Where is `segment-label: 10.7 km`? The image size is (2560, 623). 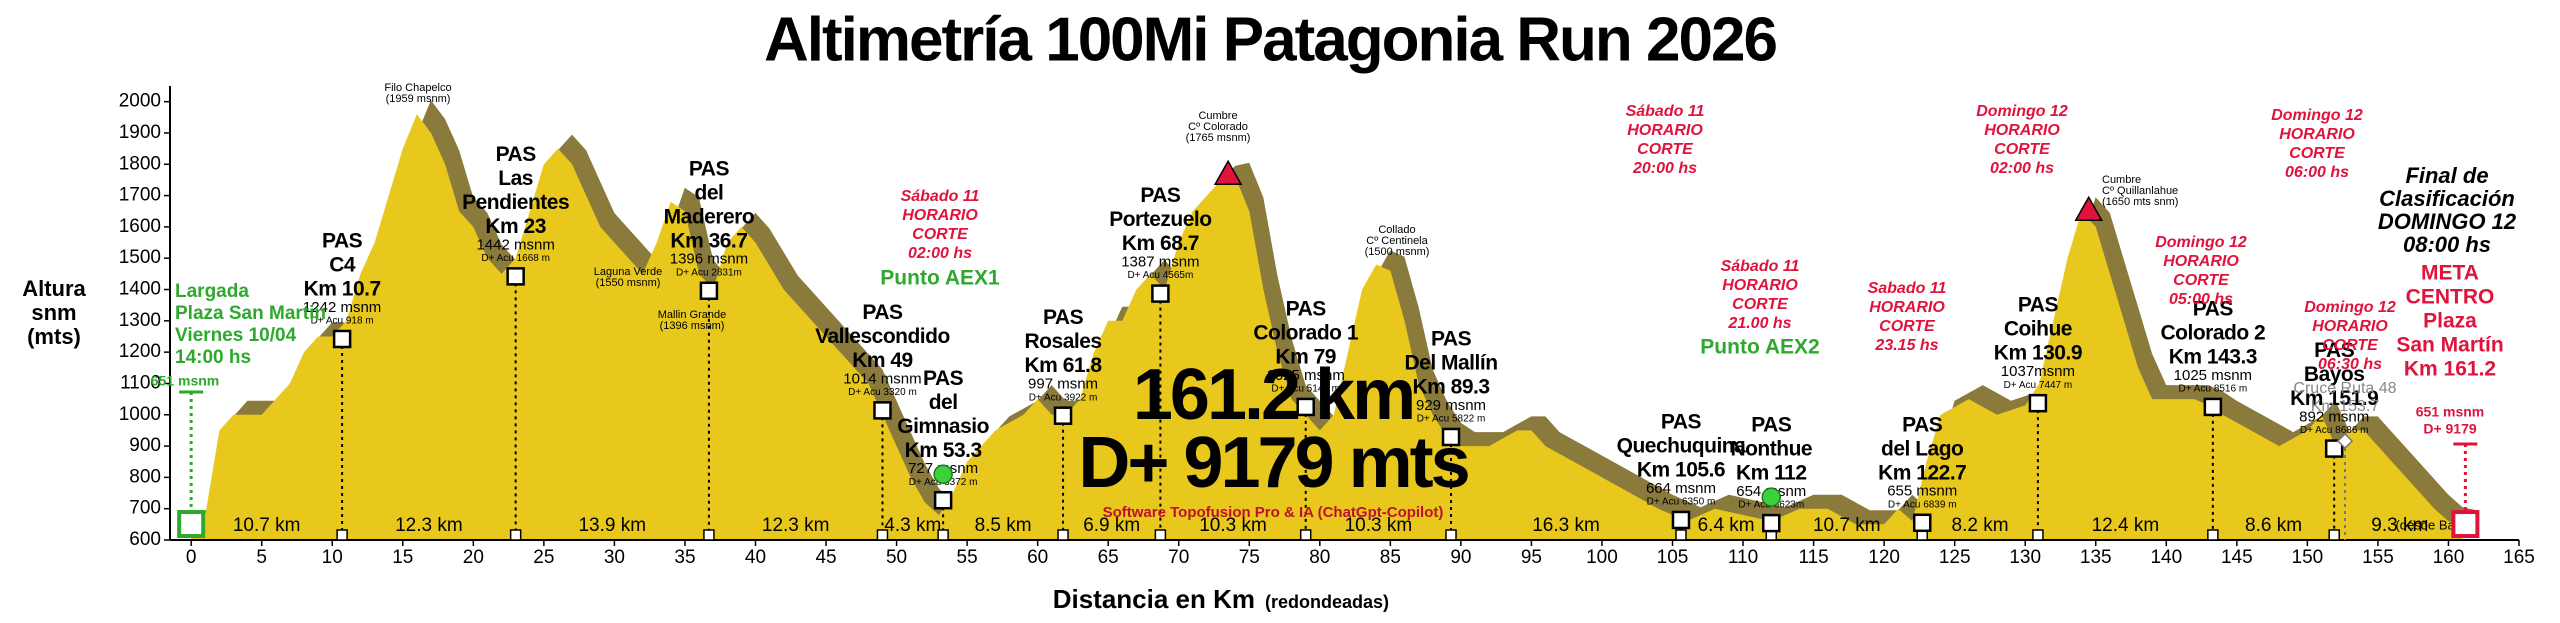
segment-label: 10.7 km is located at coordinates (1847, 525).